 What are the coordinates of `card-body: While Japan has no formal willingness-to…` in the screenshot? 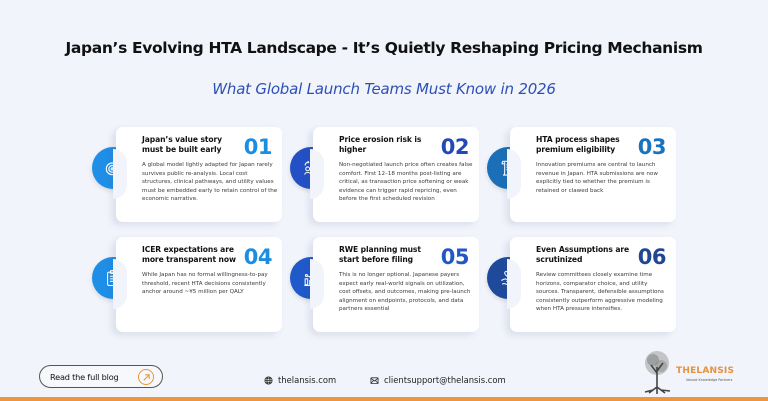 It's located at (205, 283).